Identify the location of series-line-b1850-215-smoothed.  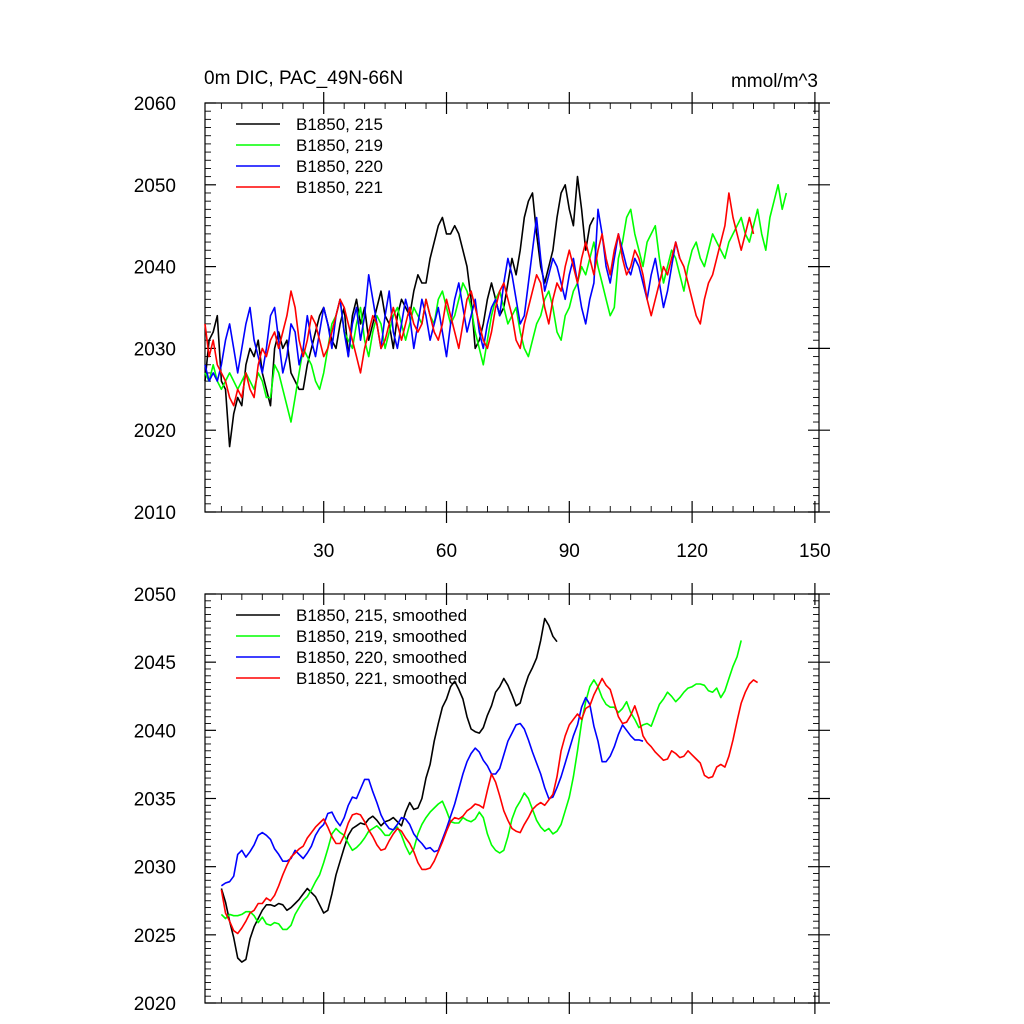
(389, 790).